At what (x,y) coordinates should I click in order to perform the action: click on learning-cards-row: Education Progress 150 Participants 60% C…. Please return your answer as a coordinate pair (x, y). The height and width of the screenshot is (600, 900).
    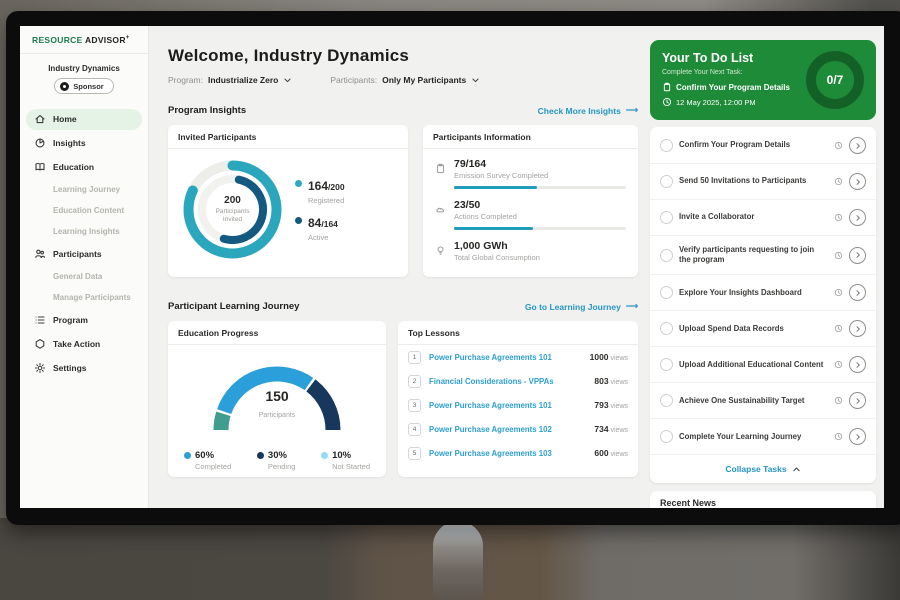
    Looking at the image, I should click on (403, 399).